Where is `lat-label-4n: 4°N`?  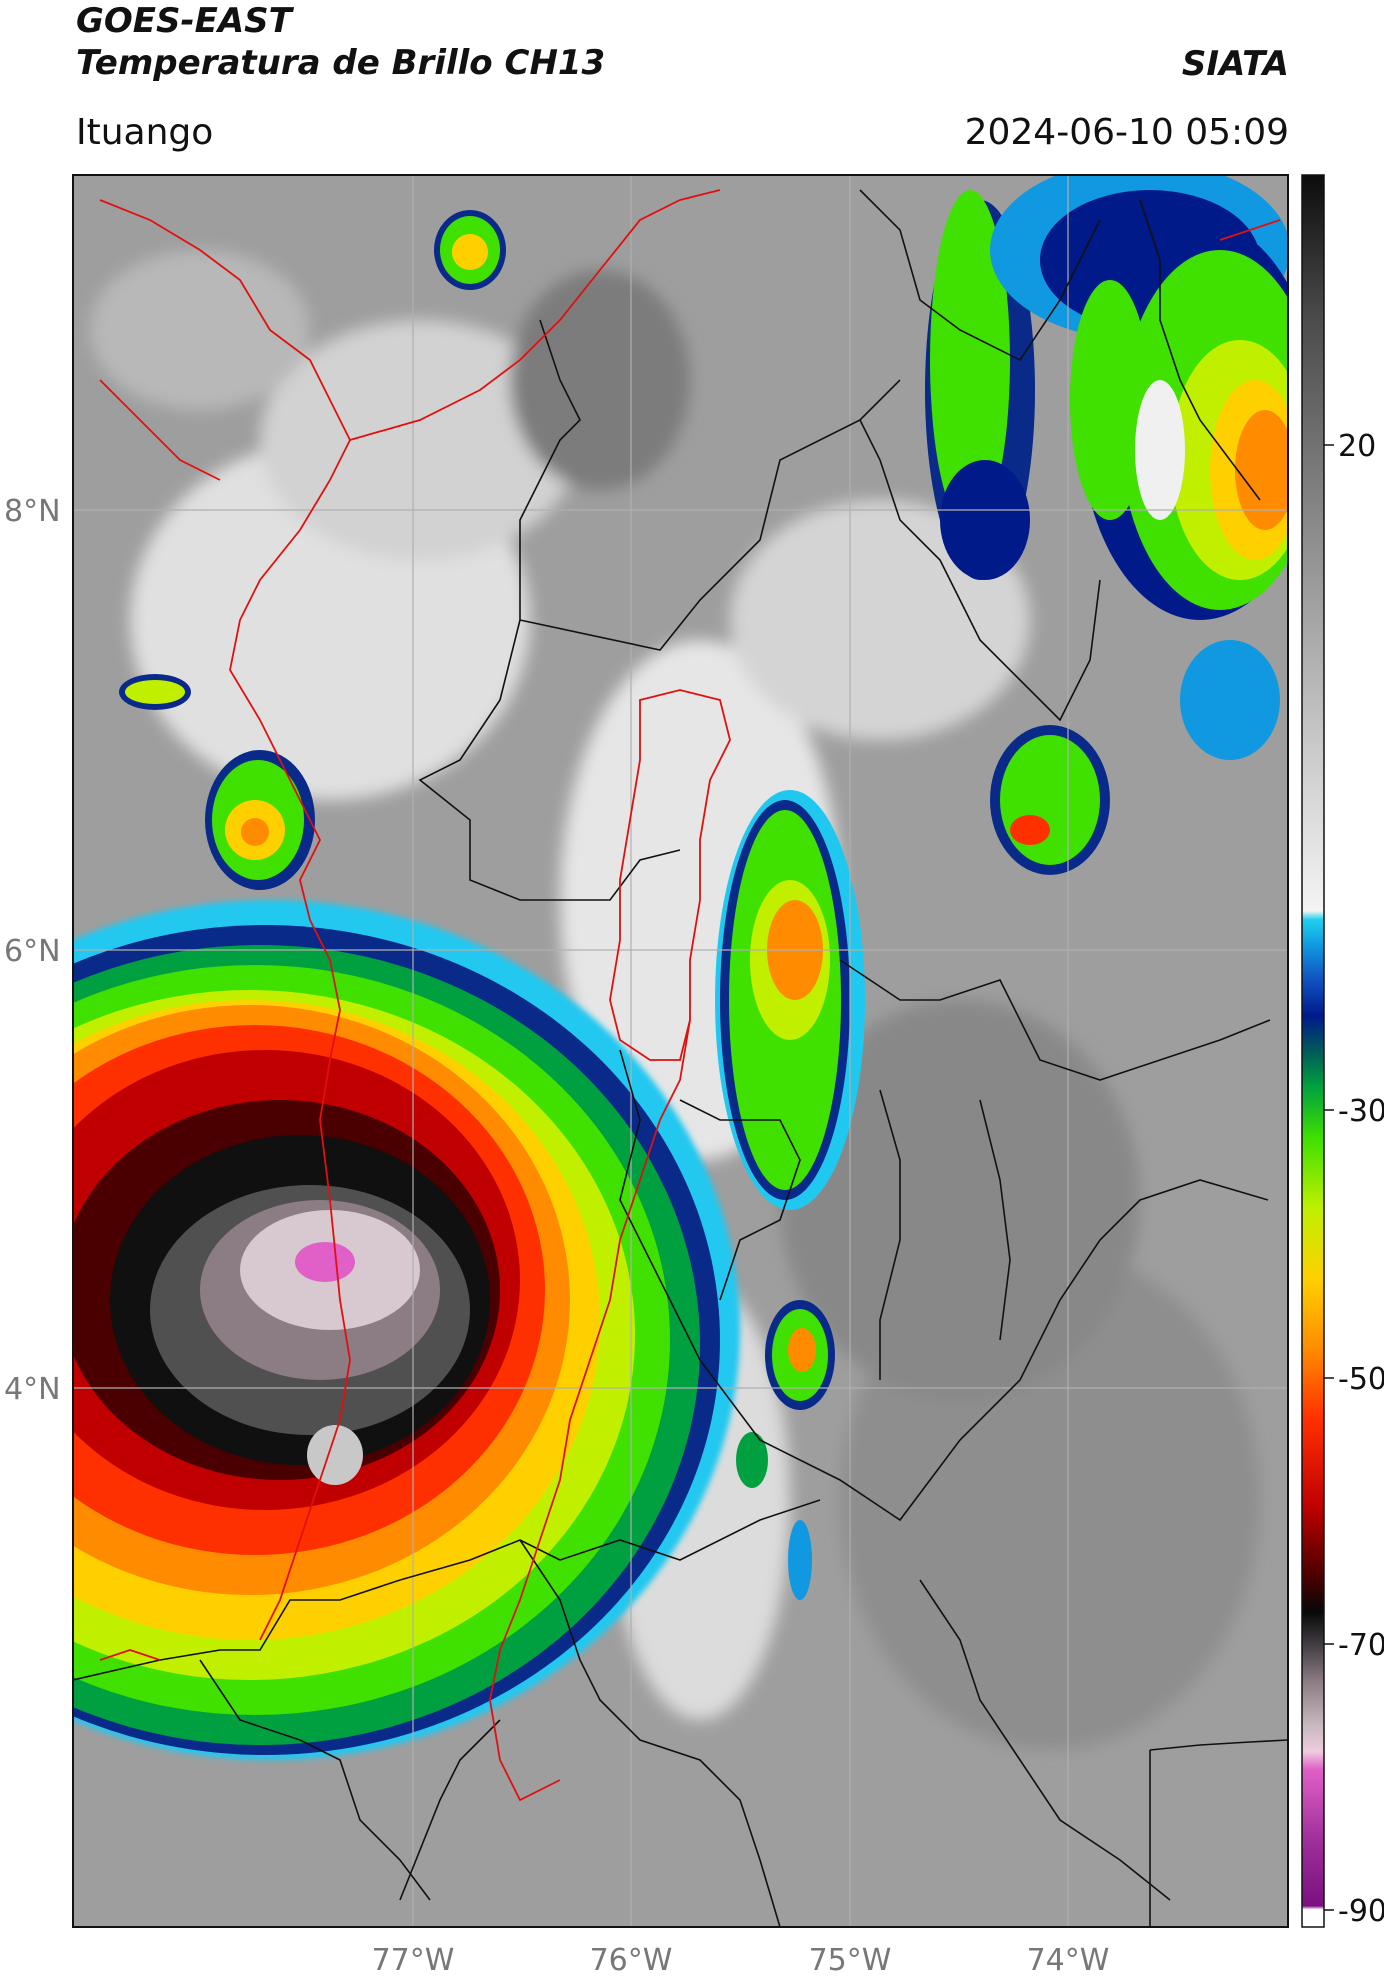
lat-label-4n: 4°N is located at coordinates (32, 1389).